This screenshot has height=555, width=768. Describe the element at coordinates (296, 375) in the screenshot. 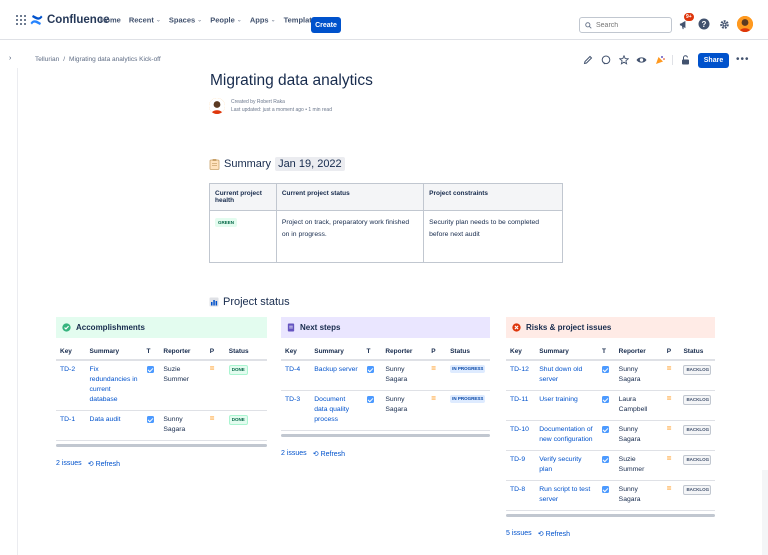

I see `issue-key: TD-4` at that location.